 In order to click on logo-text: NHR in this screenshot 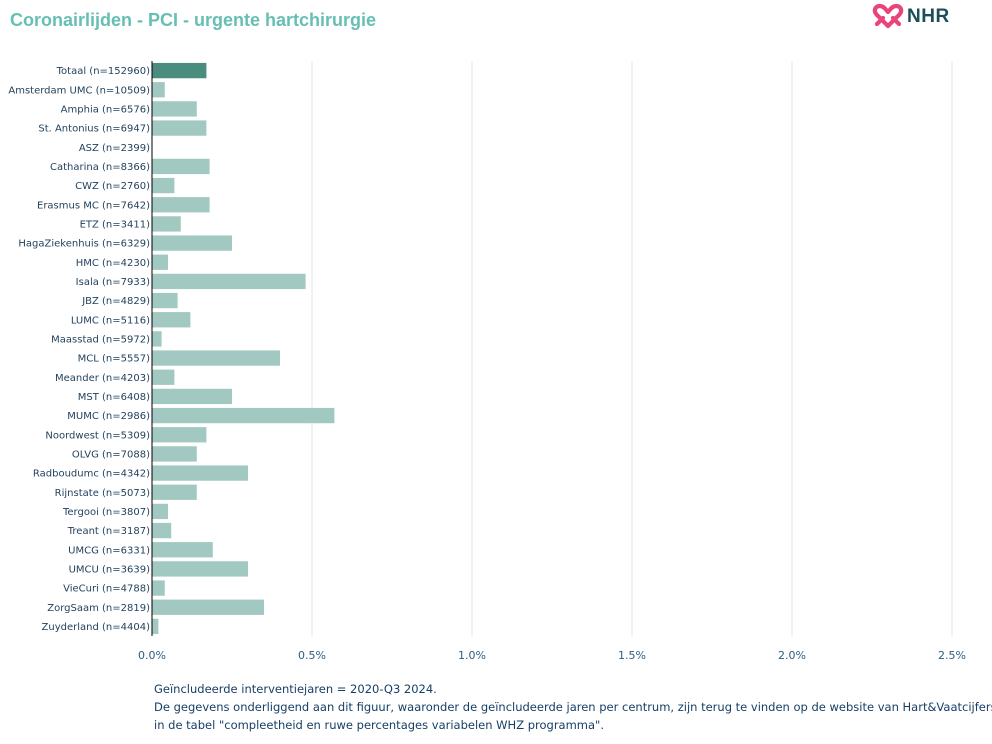, I will do `click(928, 16)`.